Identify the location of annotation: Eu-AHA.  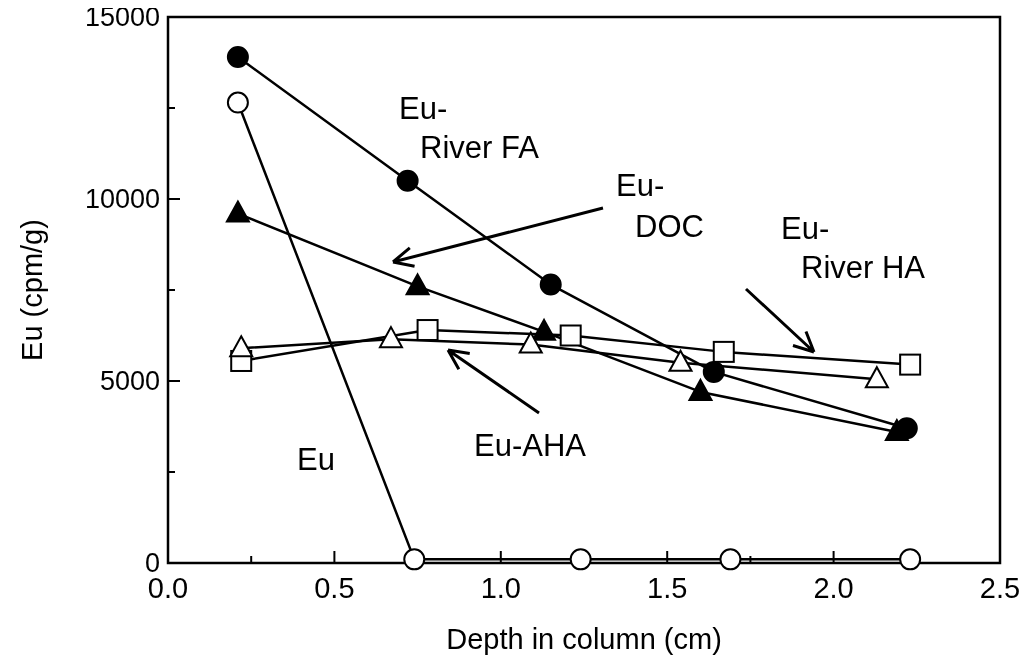
(530, 445).